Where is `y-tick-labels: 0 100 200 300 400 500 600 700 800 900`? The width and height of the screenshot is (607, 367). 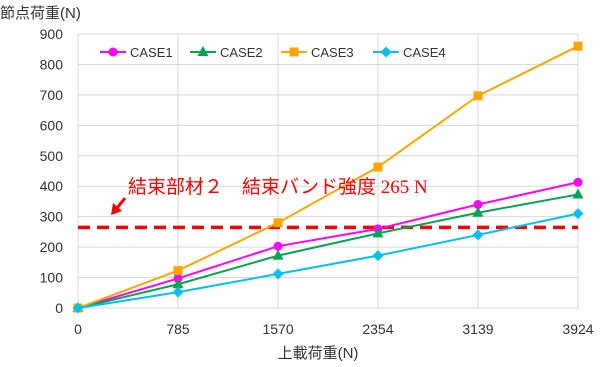 y-tick-labels: 0 100 200 300 400 500 600 700 800 900 is located at coordinates (52, 171).